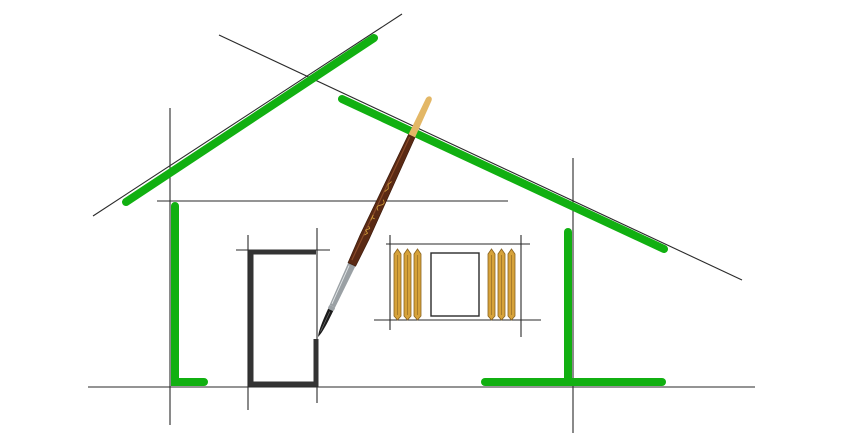 The width and height of the screenshot is (843, 446). I want to click on brush-bristle-highlight, so click(325, 321).